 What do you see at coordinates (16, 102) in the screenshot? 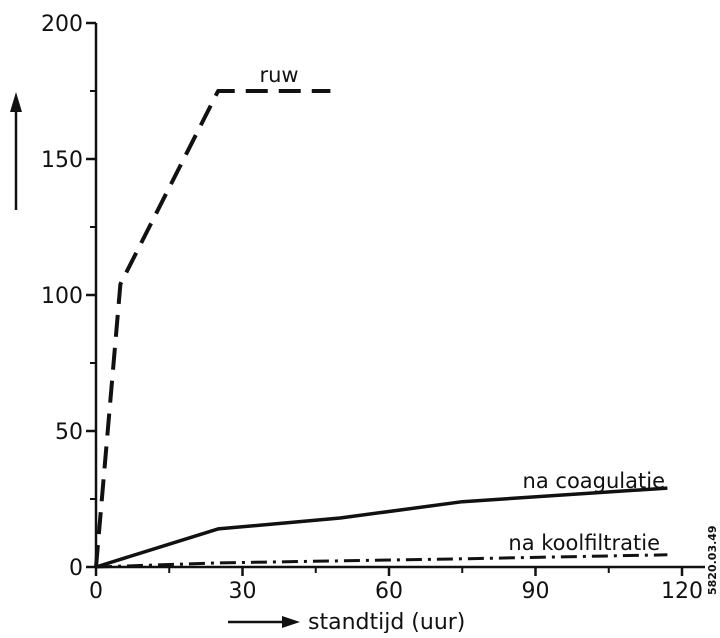
I see `y-axis-arrow-head` at bounding box center [16, 102].